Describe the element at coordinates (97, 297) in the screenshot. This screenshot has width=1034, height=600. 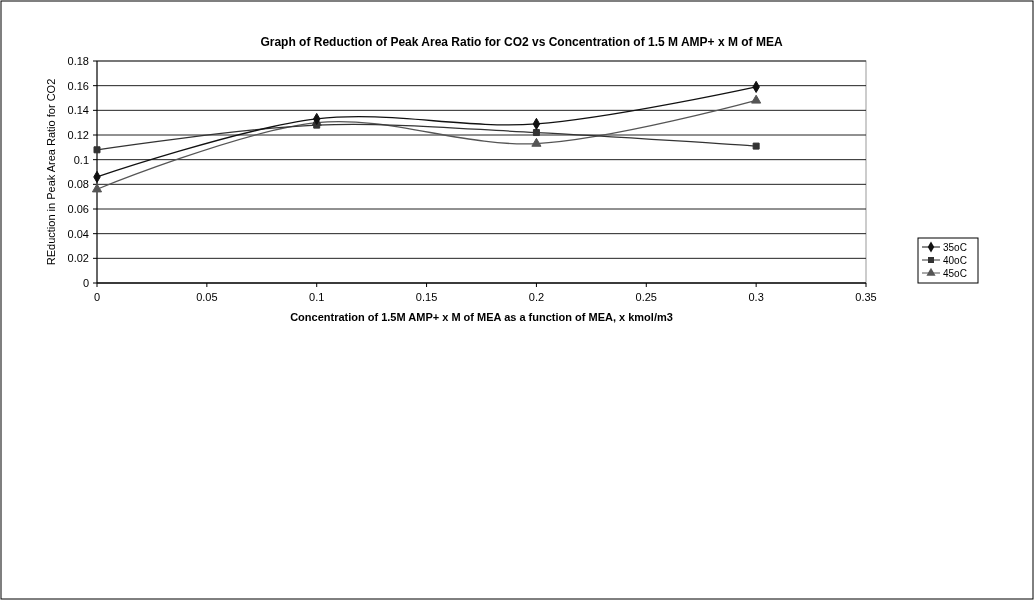
I see `x-tick-label: 0` at that location.